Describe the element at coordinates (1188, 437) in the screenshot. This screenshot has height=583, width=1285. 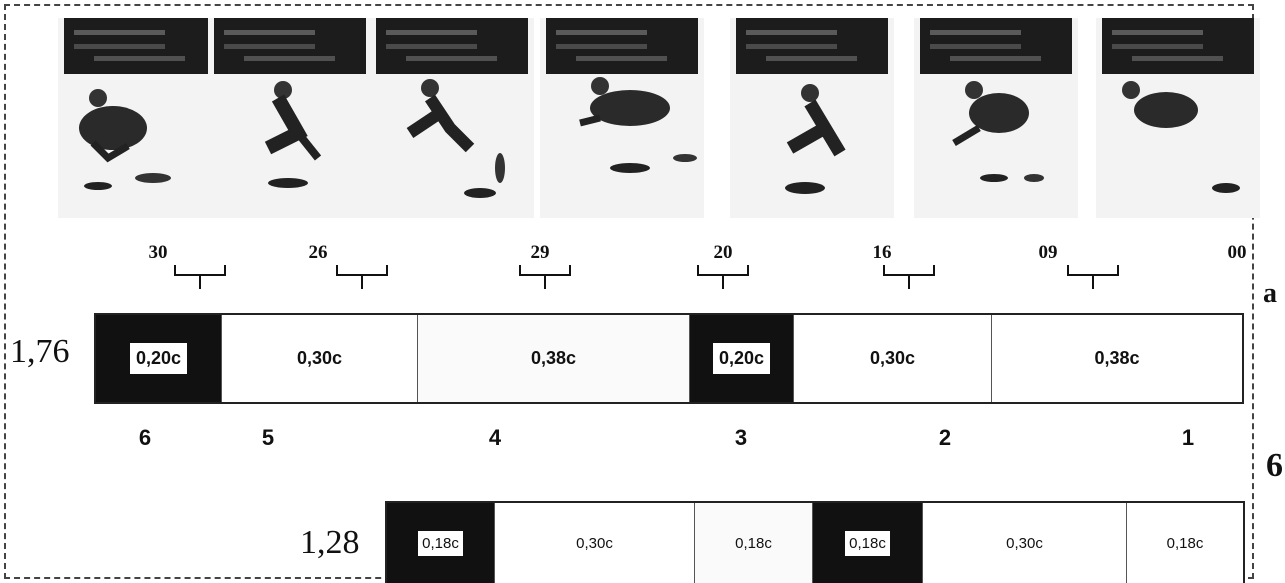
I see `phase-number: 1` at that location.